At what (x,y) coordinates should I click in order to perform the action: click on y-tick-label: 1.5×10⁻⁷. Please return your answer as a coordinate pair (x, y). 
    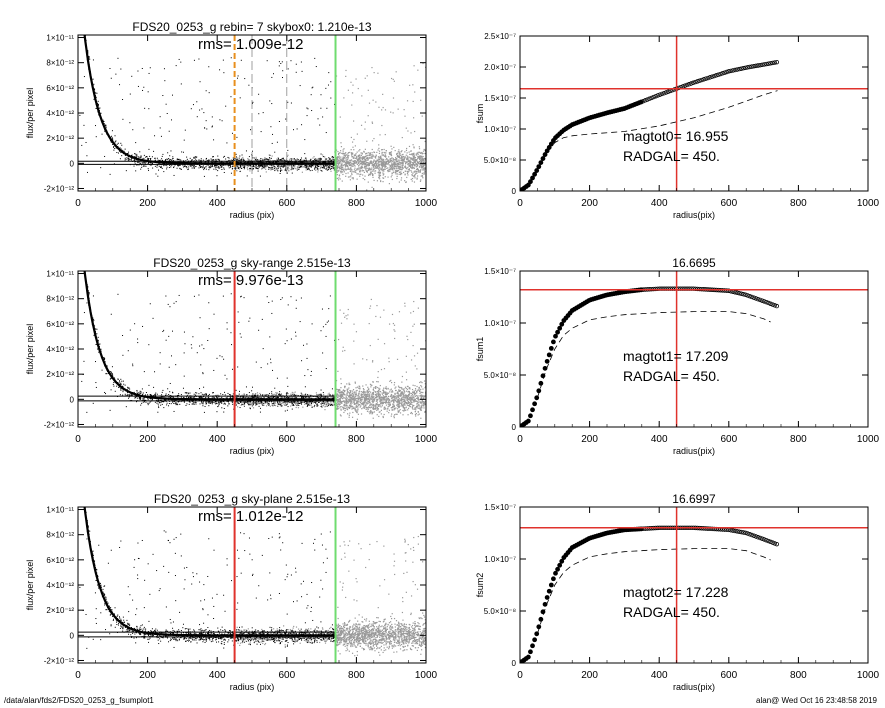
    Looking at the image, I should click on (500, 98).